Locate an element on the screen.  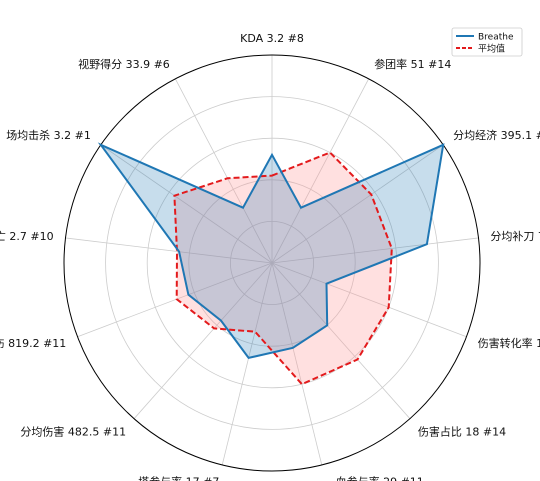
axis-label-7: 一塔参与率 17 #7 is located at coordinates (173, 478).